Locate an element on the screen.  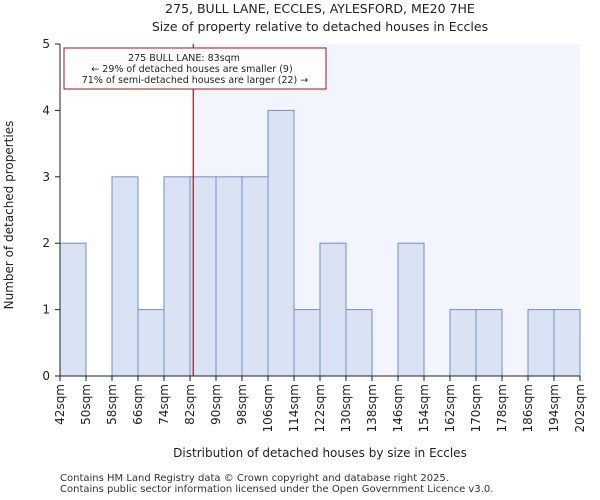
x-tick-label: 186sqm is located at coordinates (528, 408).